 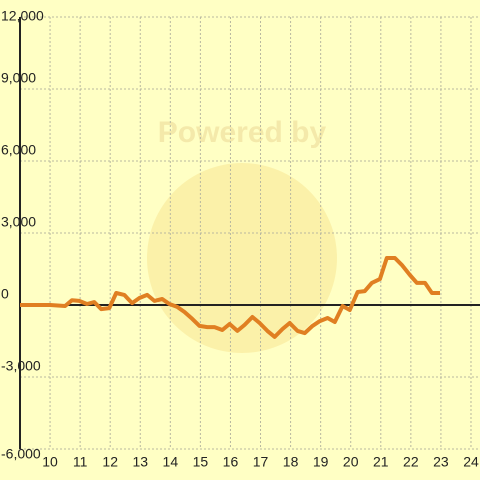 What do you see at coordinates (321, 462) in the screenshot?
I see `x-tick-label: 19` at bounding box center [321, 462].